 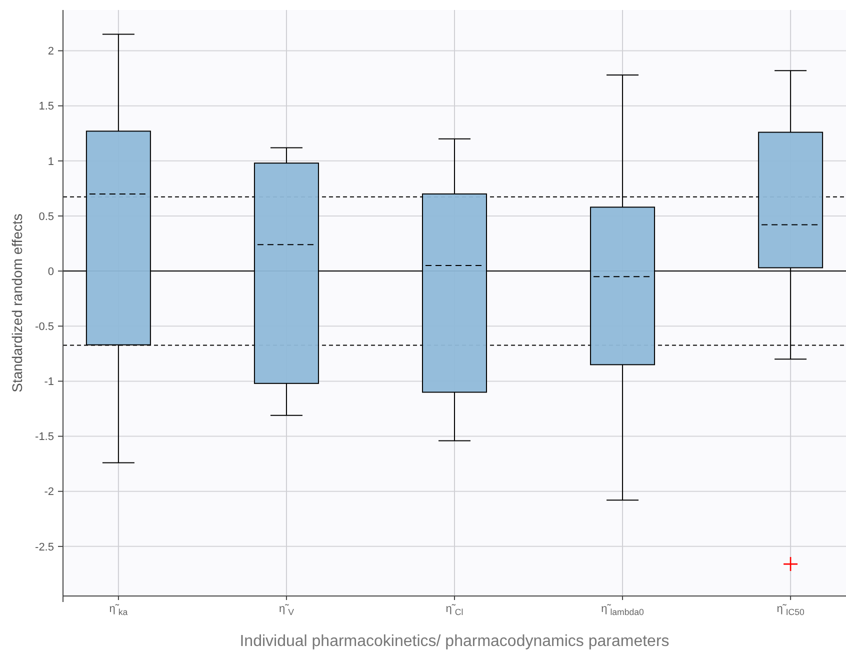 What do you see at coordinates (49, 382) in the screenshot?
I see `y-tick-label: -1` at bounding box center [49, 382].